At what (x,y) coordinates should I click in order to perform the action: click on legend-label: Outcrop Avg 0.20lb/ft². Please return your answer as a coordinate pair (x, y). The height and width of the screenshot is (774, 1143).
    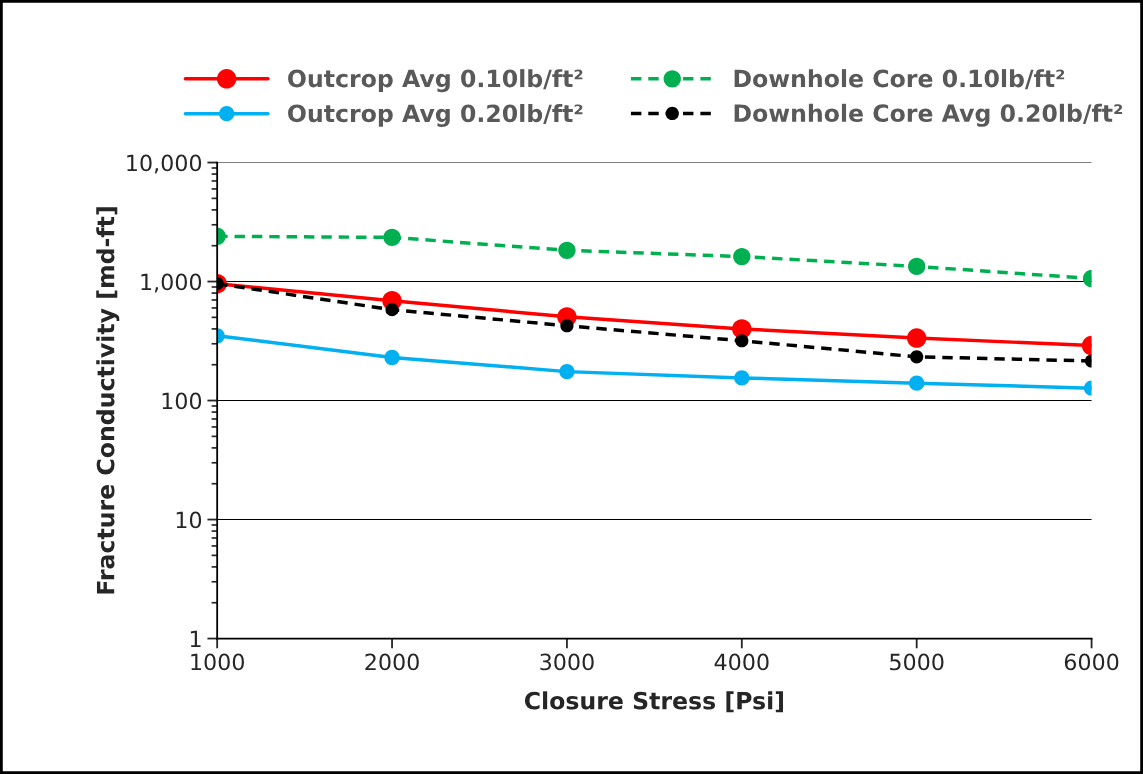
    Looking at the image, I should click on (435, 115).